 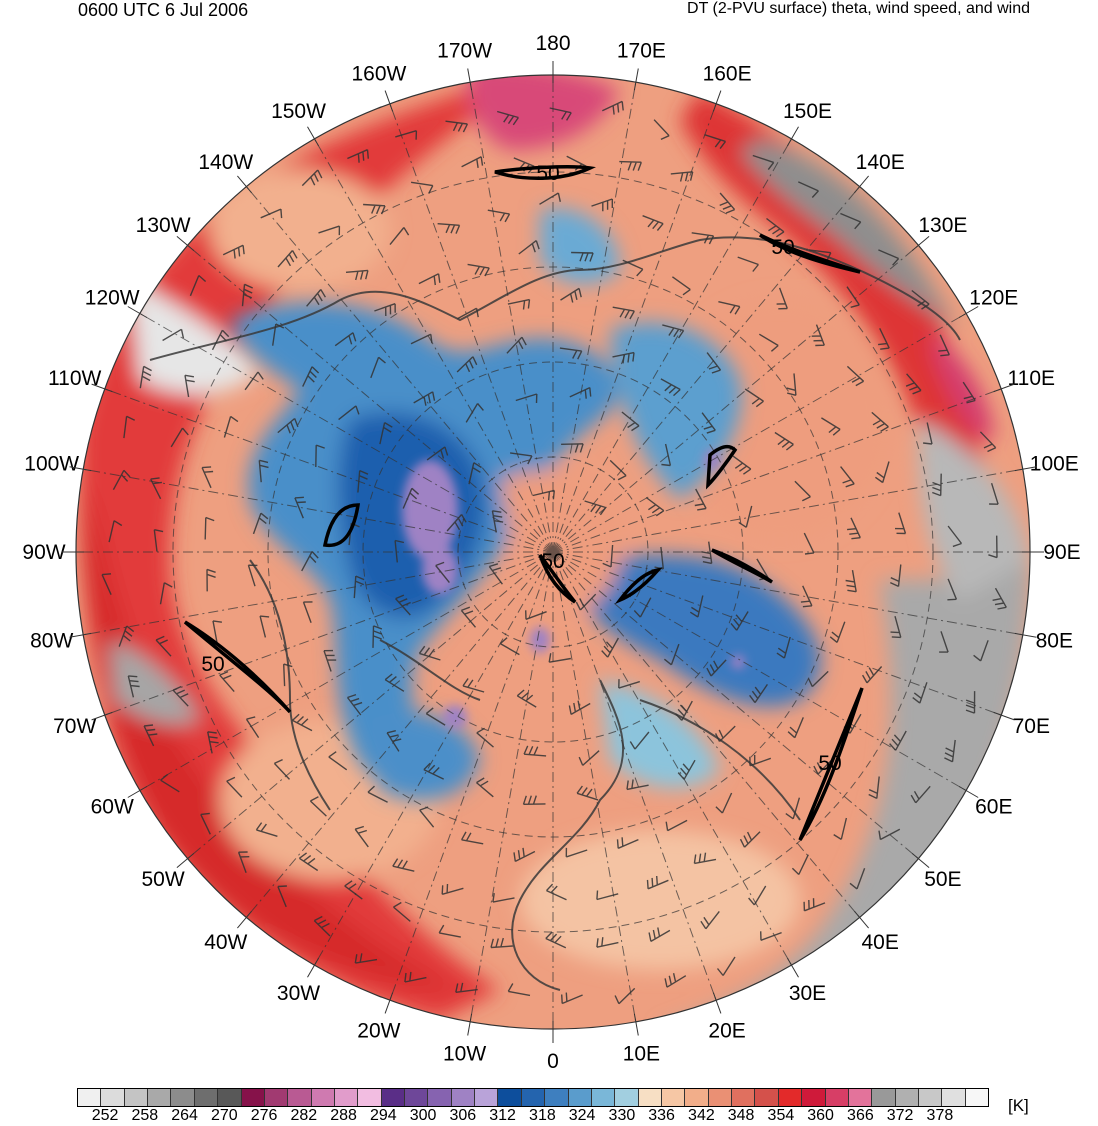 What do you see at coordinates (383, 1115) in the screenshot?
I see `colorbar-tick-label: 294` at bounding box center [383, 1115].